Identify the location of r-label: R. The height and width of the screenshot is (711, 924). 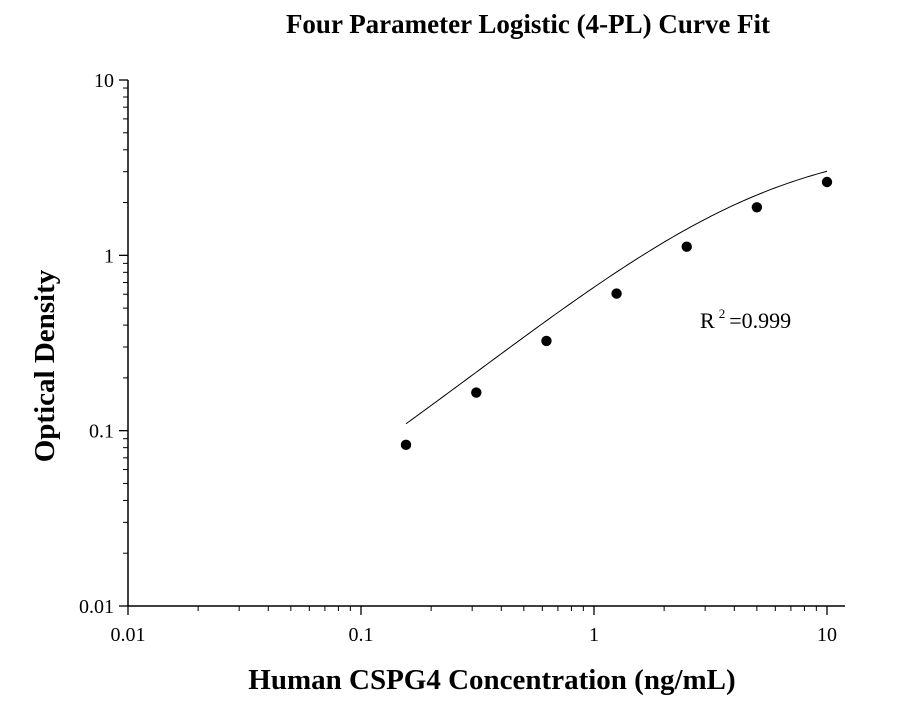
(707, 320).